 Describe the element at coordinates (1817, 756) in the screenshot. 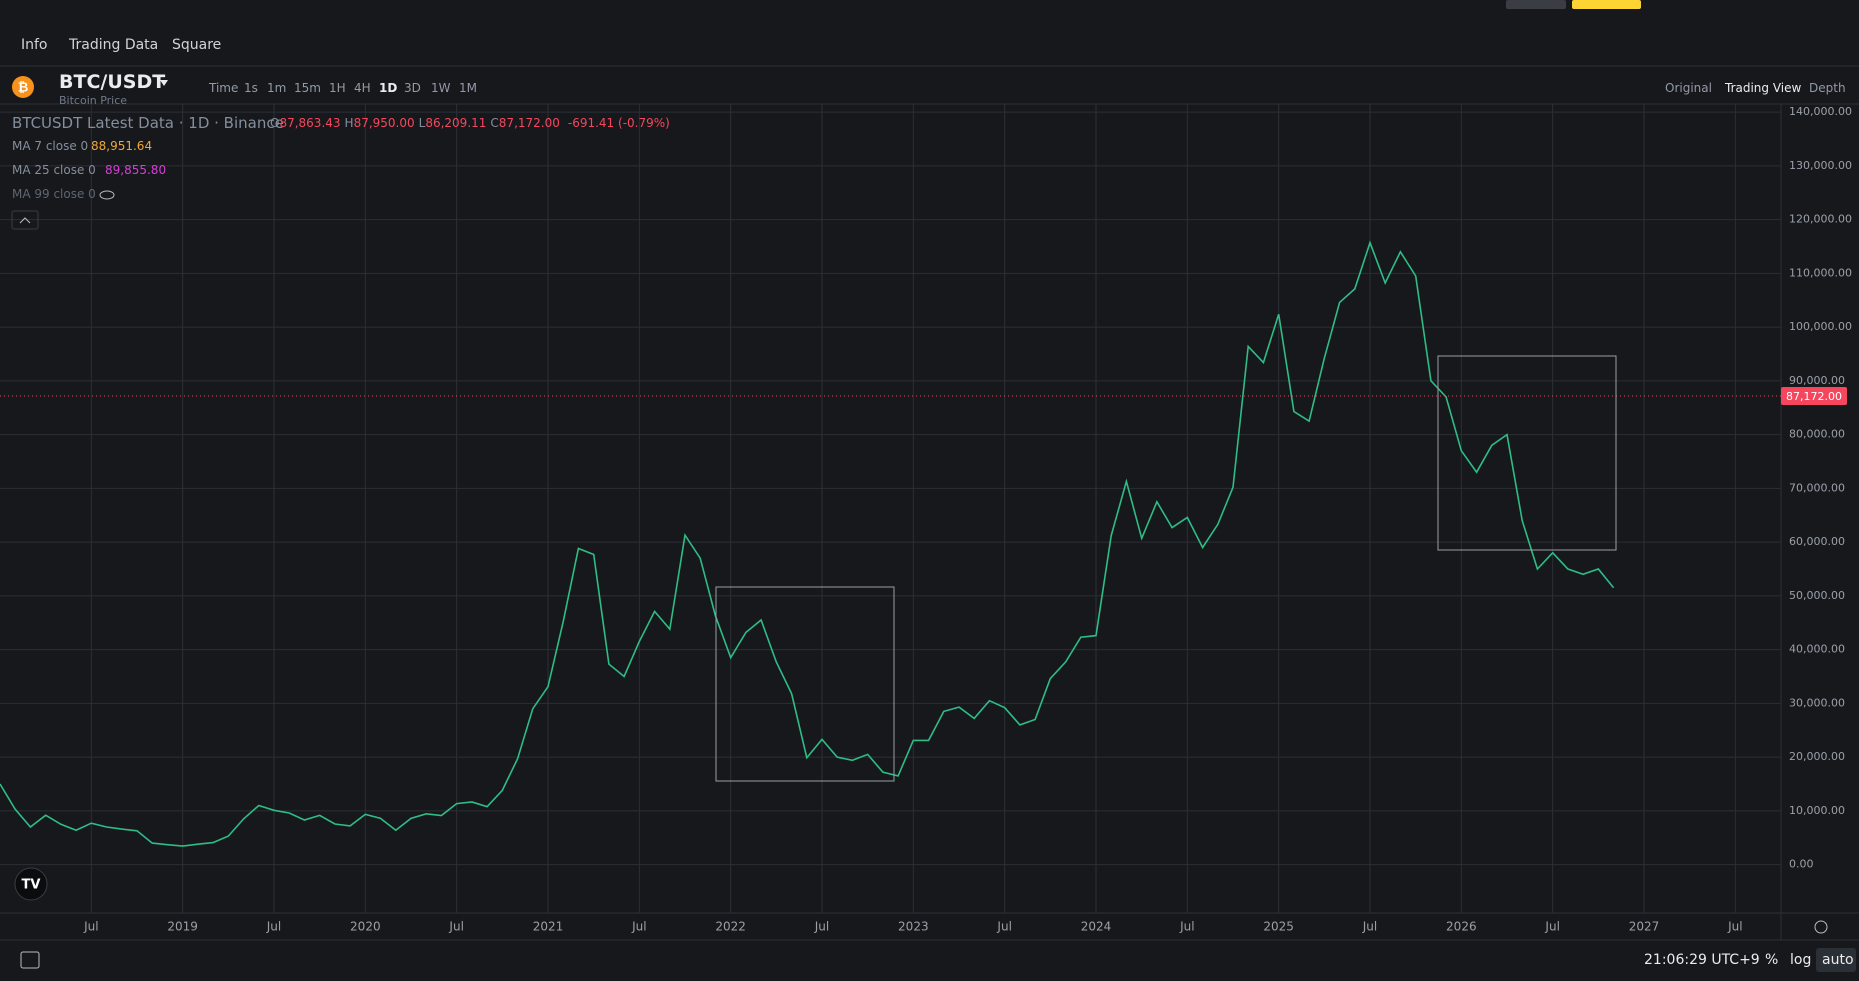

I see `y-tick-label: 20,000.00` at that location.